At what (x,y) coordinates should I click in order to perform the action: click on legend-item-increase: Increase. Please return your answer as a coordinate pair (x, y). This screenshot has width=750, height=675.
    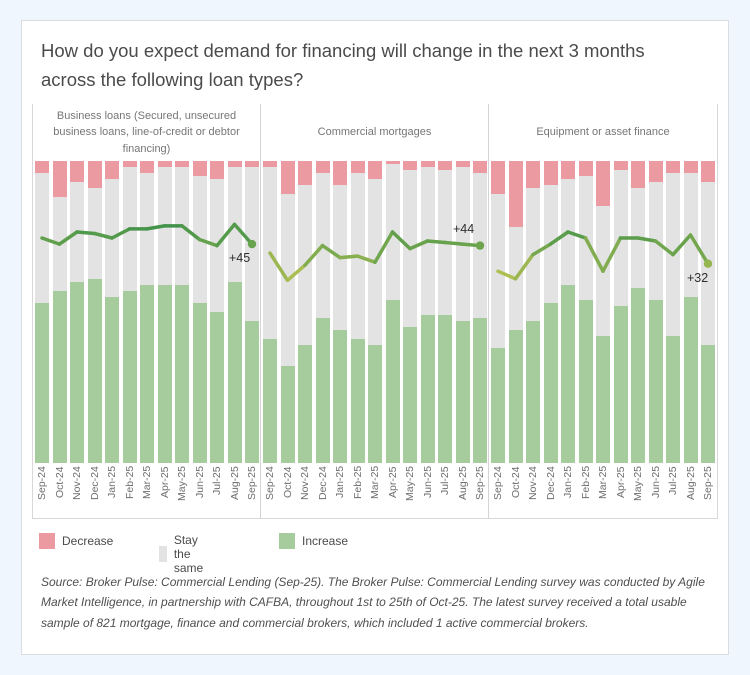
    Looking at the image, I should click on (313, 541).